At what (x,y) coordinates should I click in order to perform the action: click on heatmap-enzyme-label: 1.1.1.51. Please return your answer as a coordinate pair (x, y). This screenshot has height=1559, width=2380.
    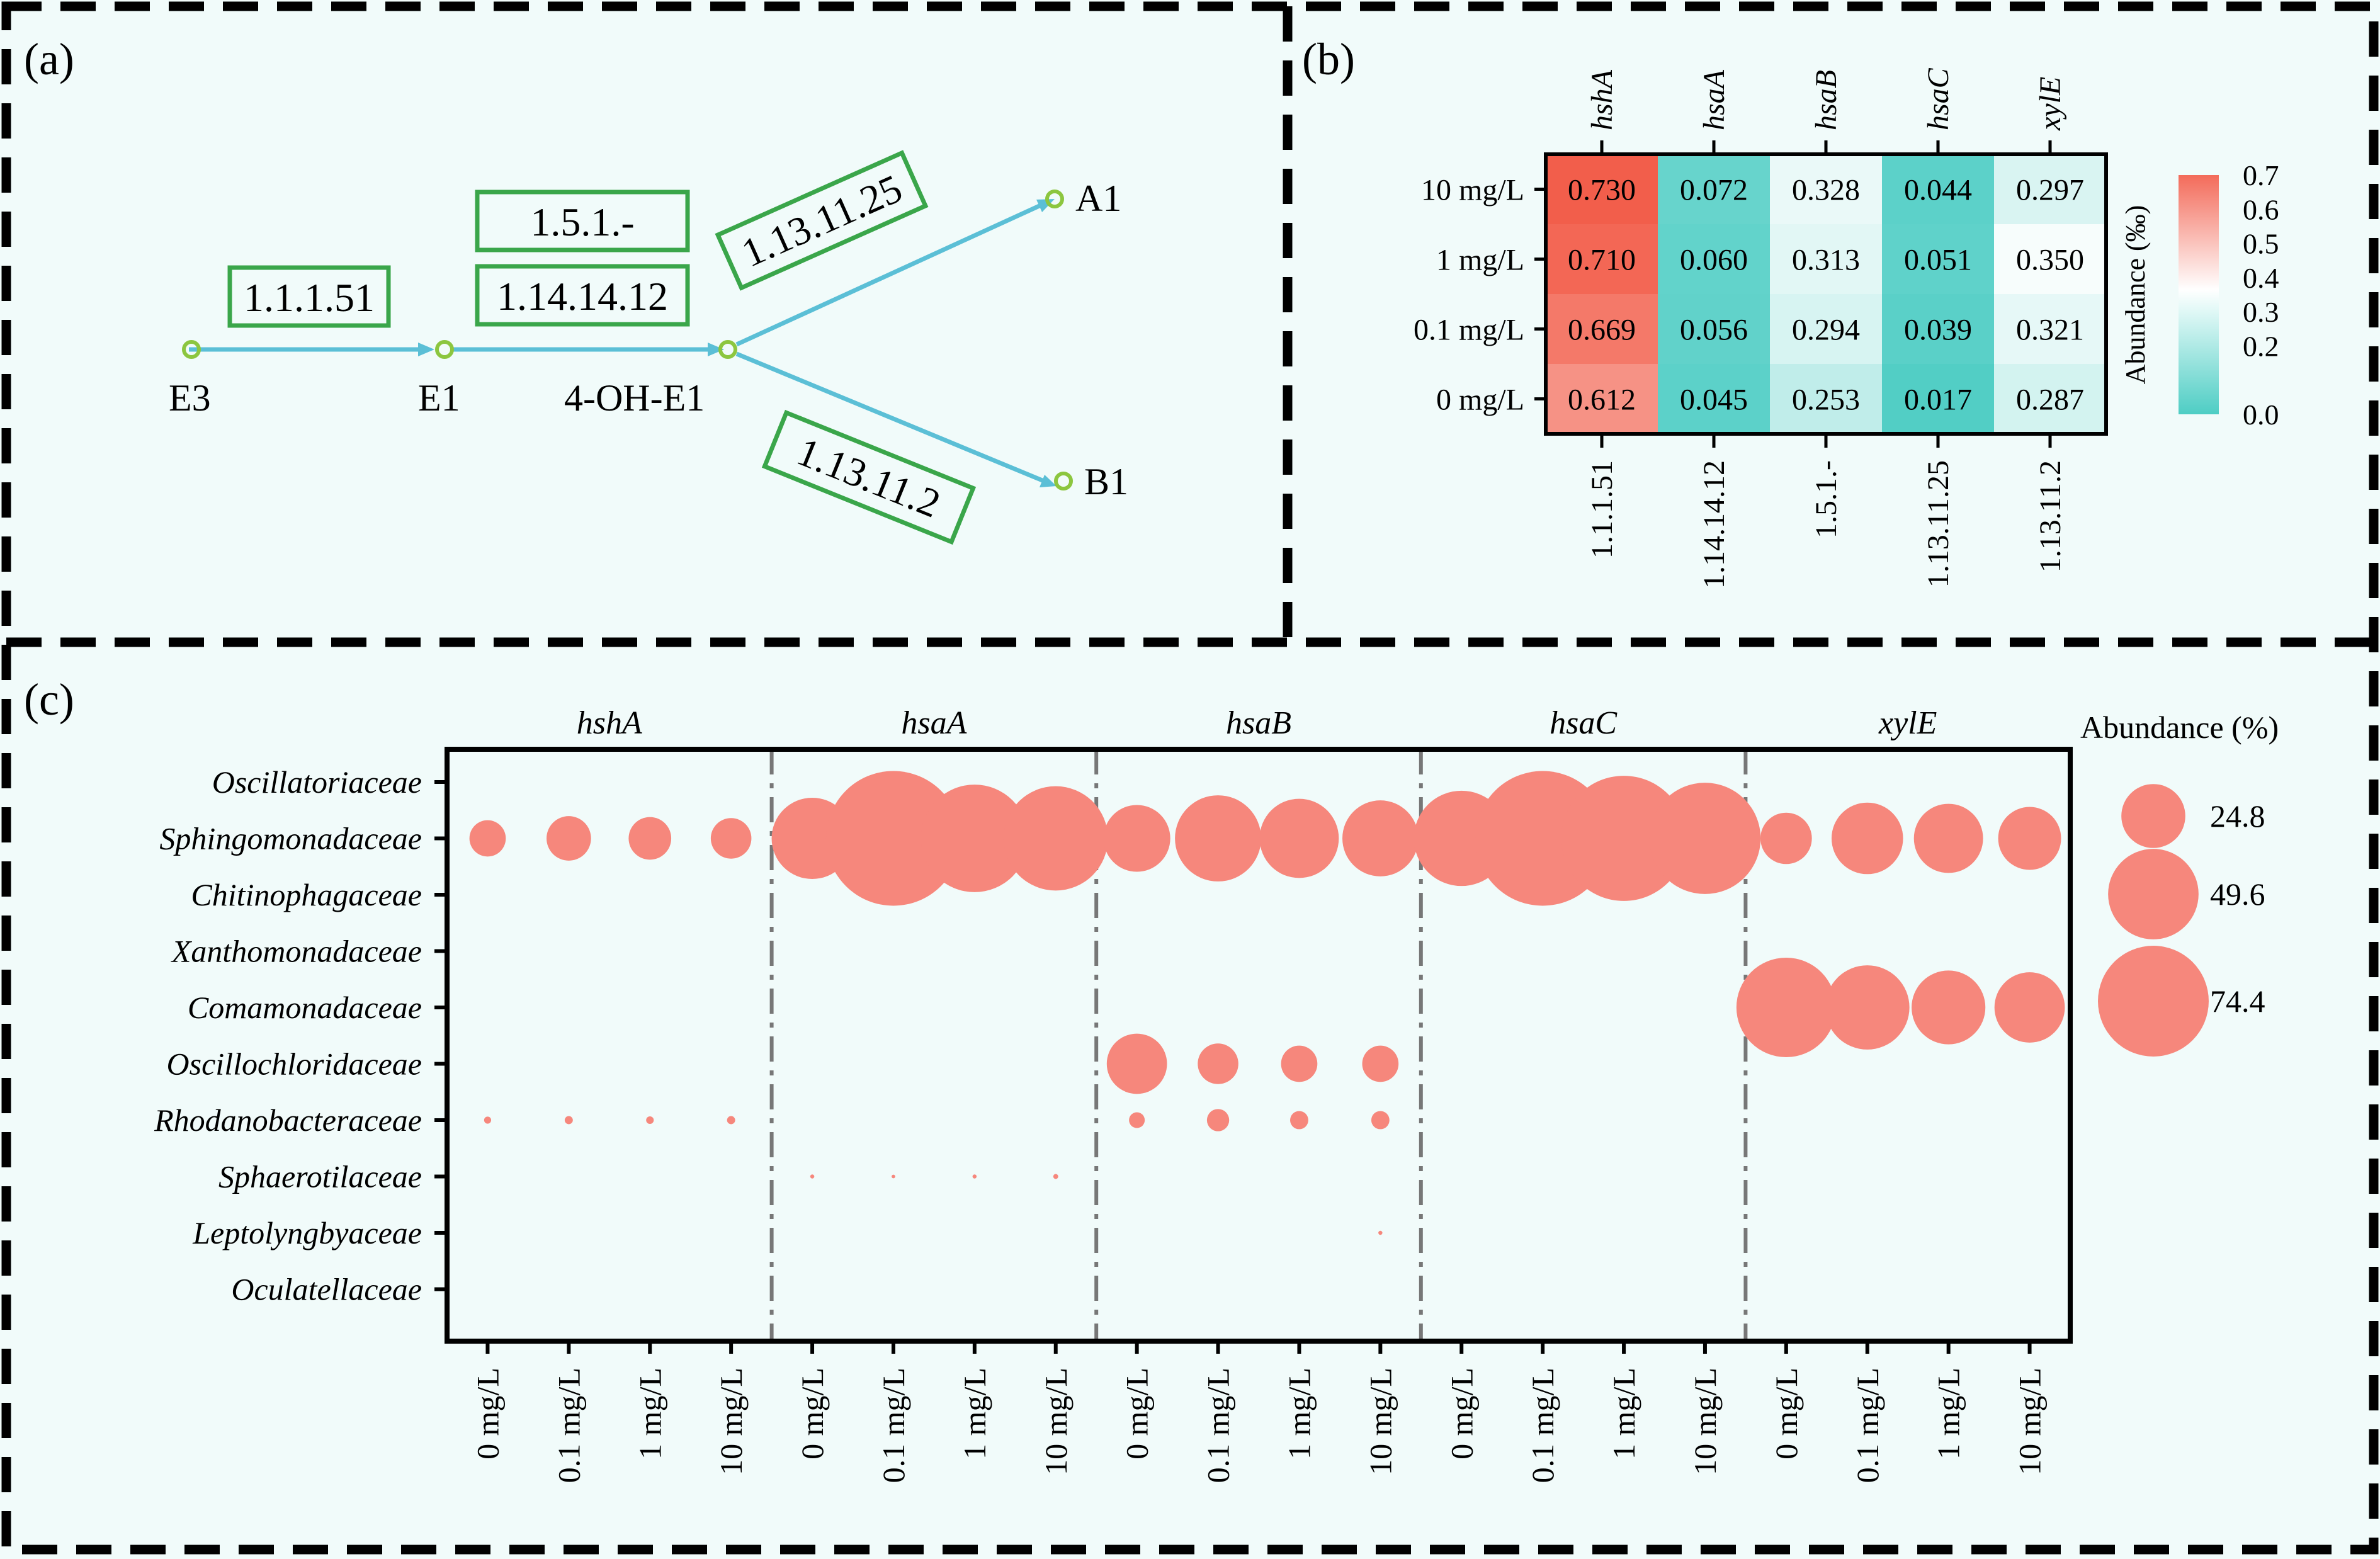
    Looking at the image, I should click on (1602, 509).